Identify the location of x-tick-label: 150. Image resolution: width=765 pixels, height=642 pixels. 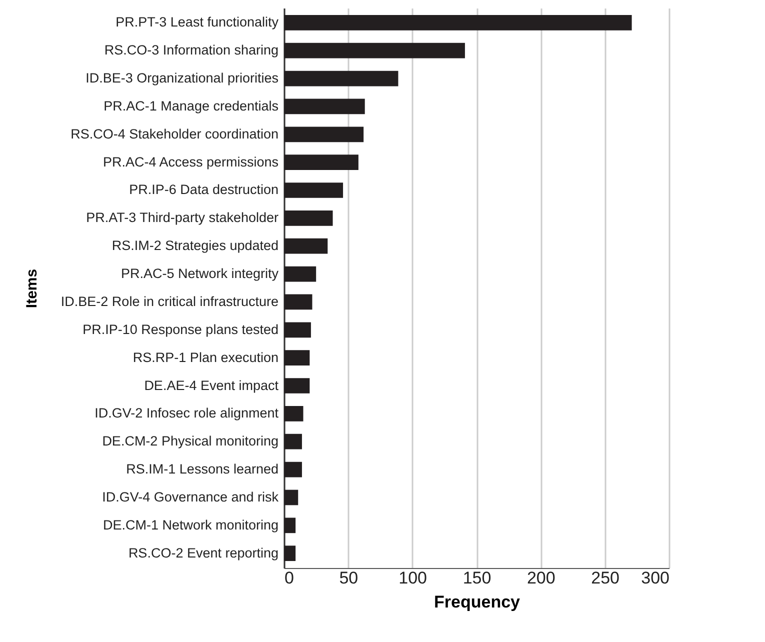
(477, 578).